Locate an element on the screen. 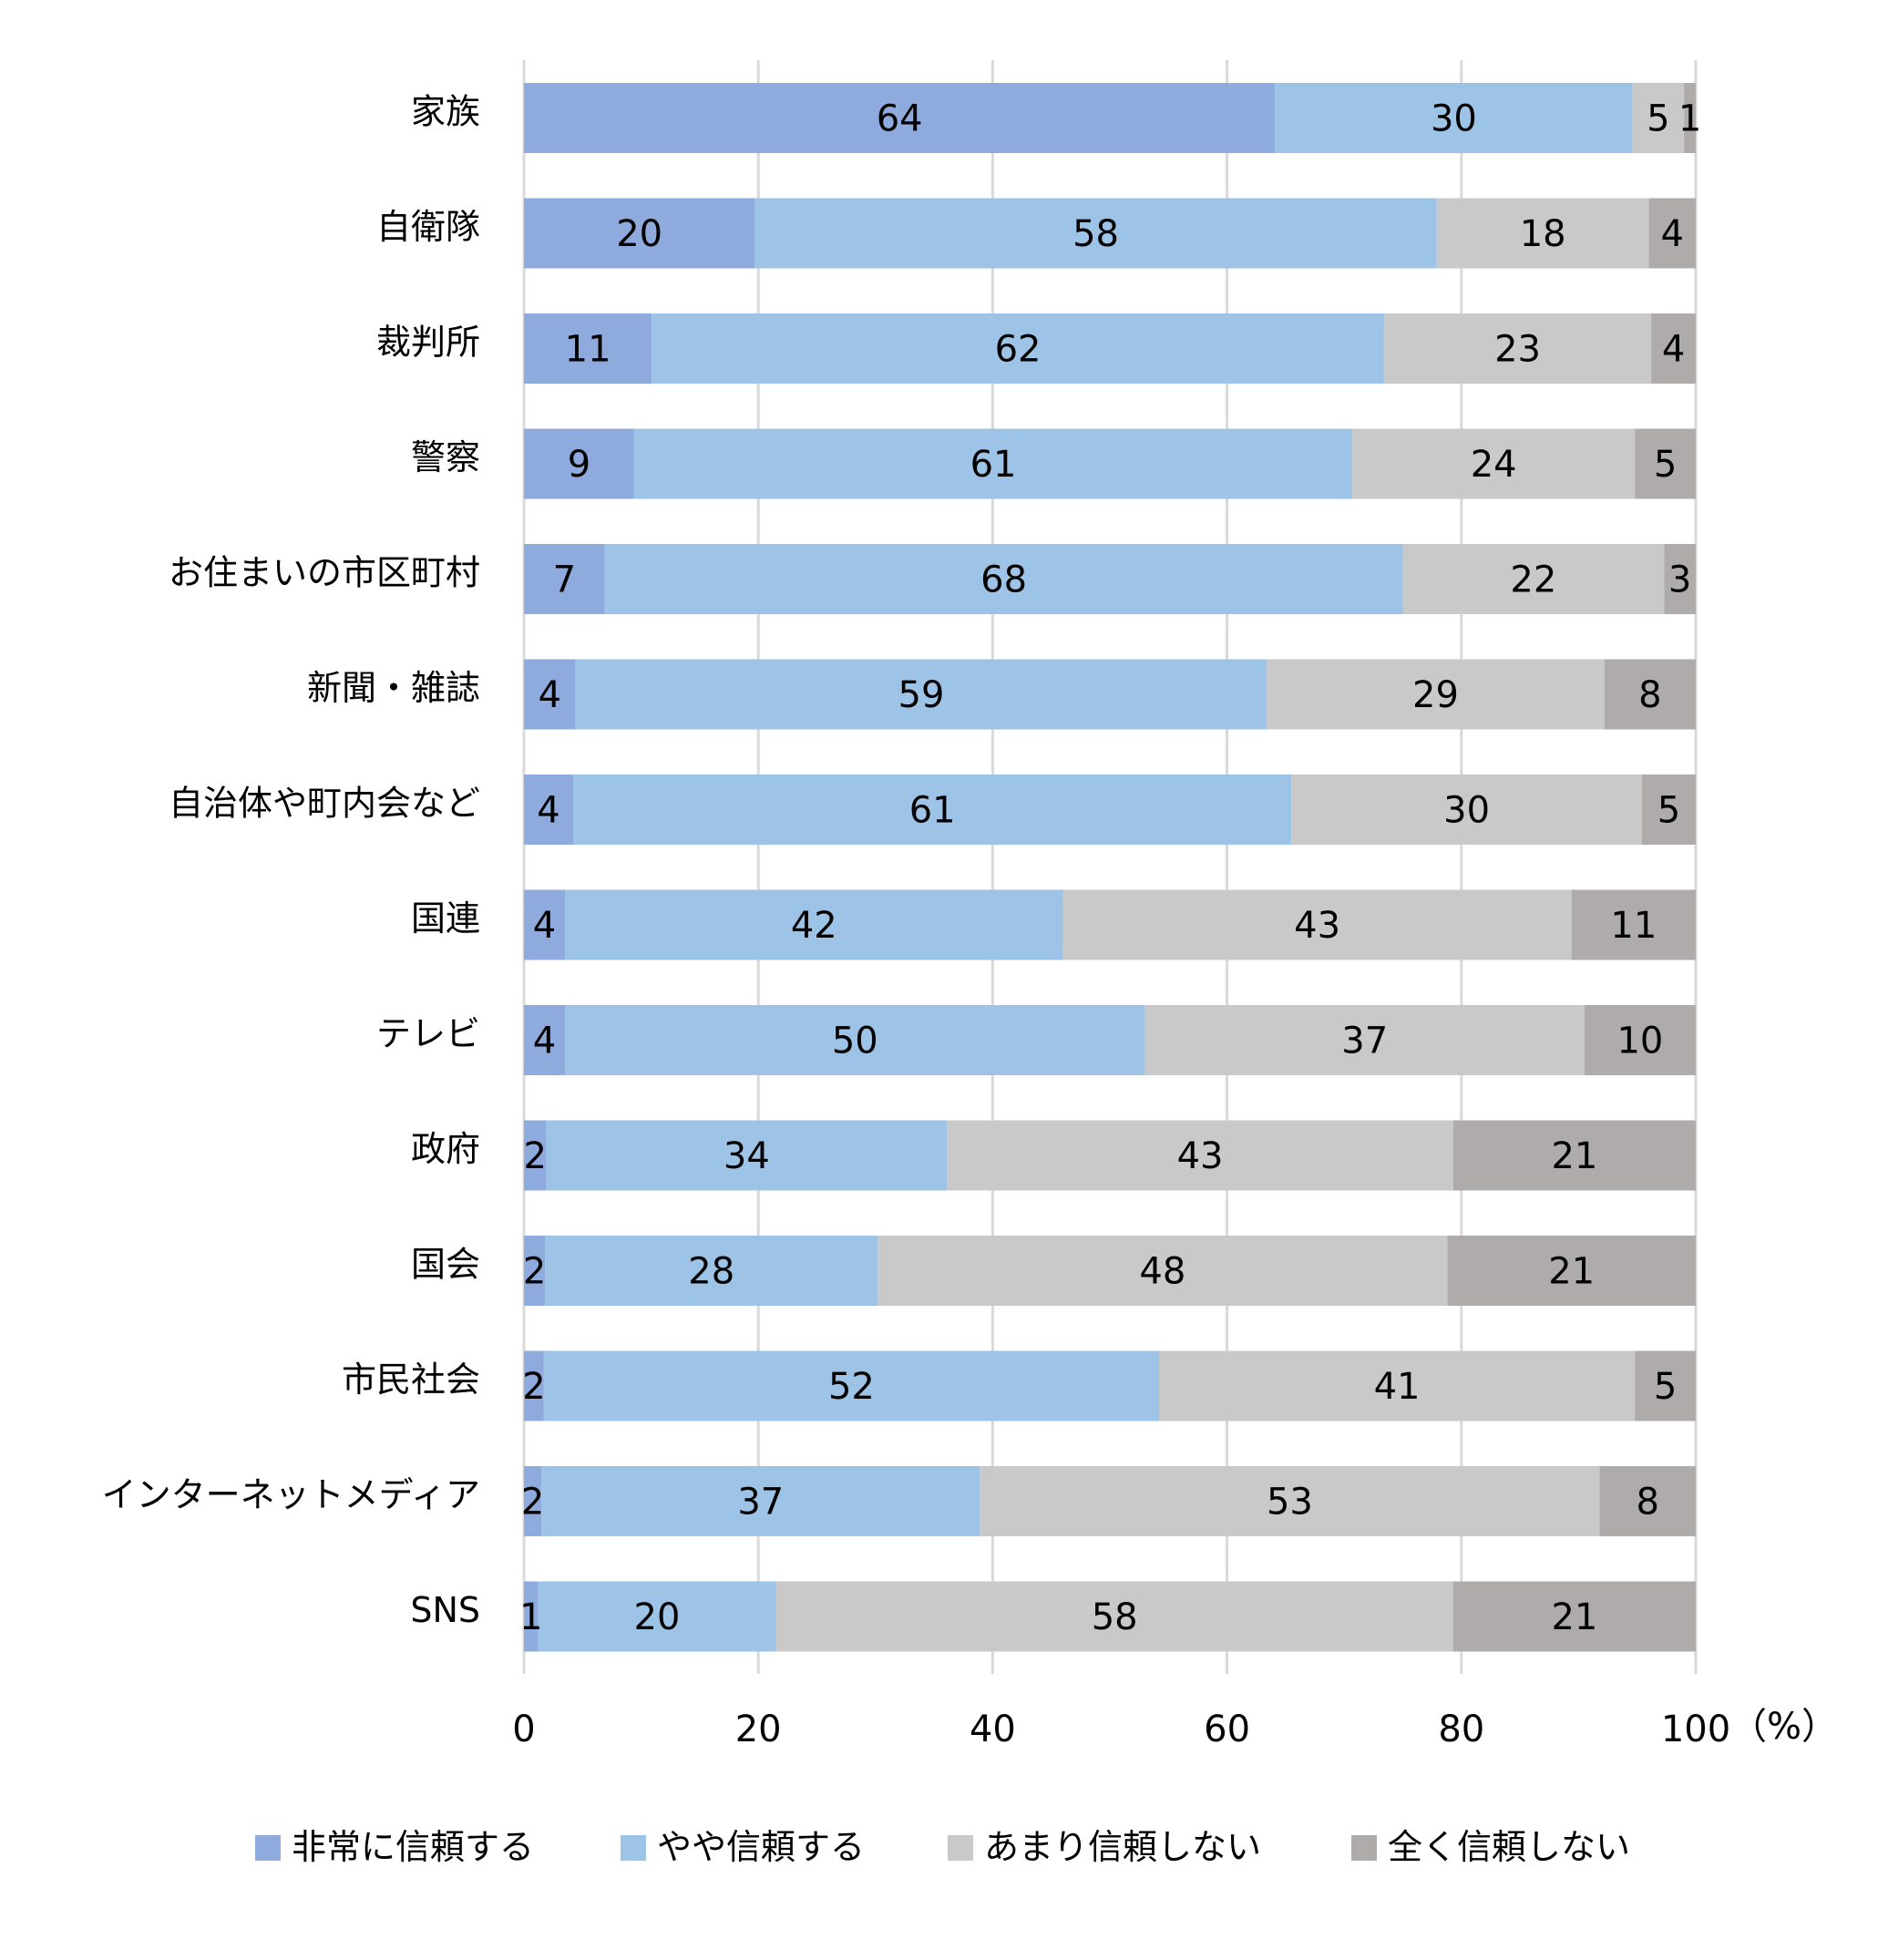  data-label: 64 is located at coordinates (900, 119).